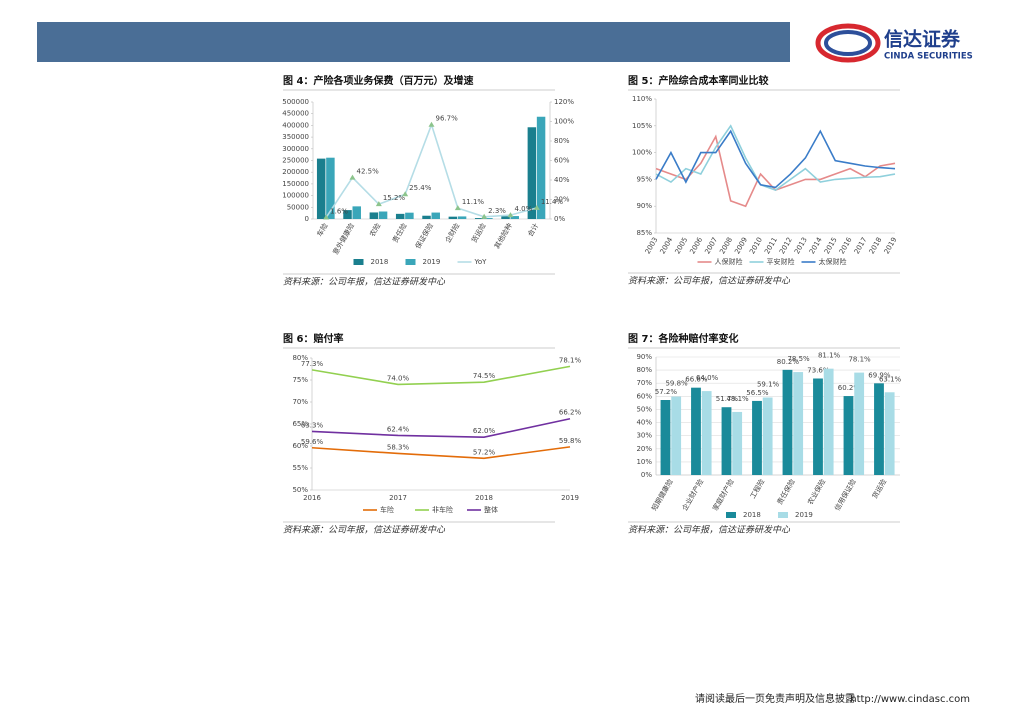  What do you see at coordinates (322, 230) in the screenshot?
I see `x-tick-label: 车险` at bounding box center [322, 230].